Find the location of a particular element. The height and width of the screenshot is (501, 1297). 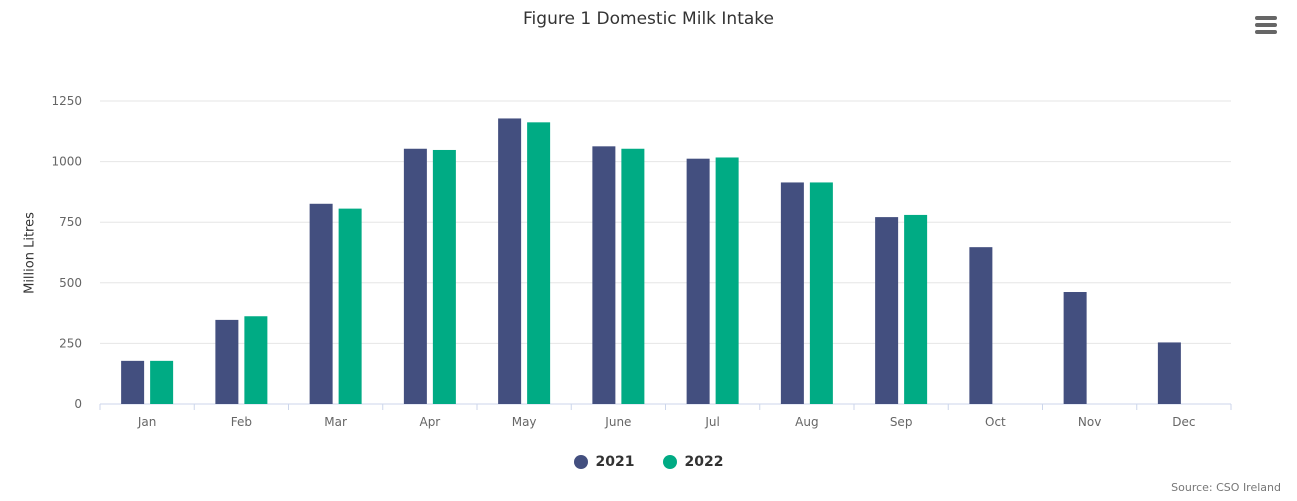

hamburger-menu-icon is located at coordinates (1267, 25).